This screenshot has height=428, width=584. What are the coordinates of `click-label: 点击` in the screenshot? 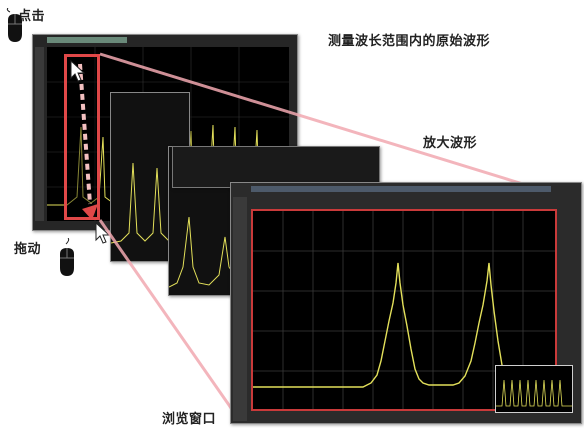 It's located at (32, 16).